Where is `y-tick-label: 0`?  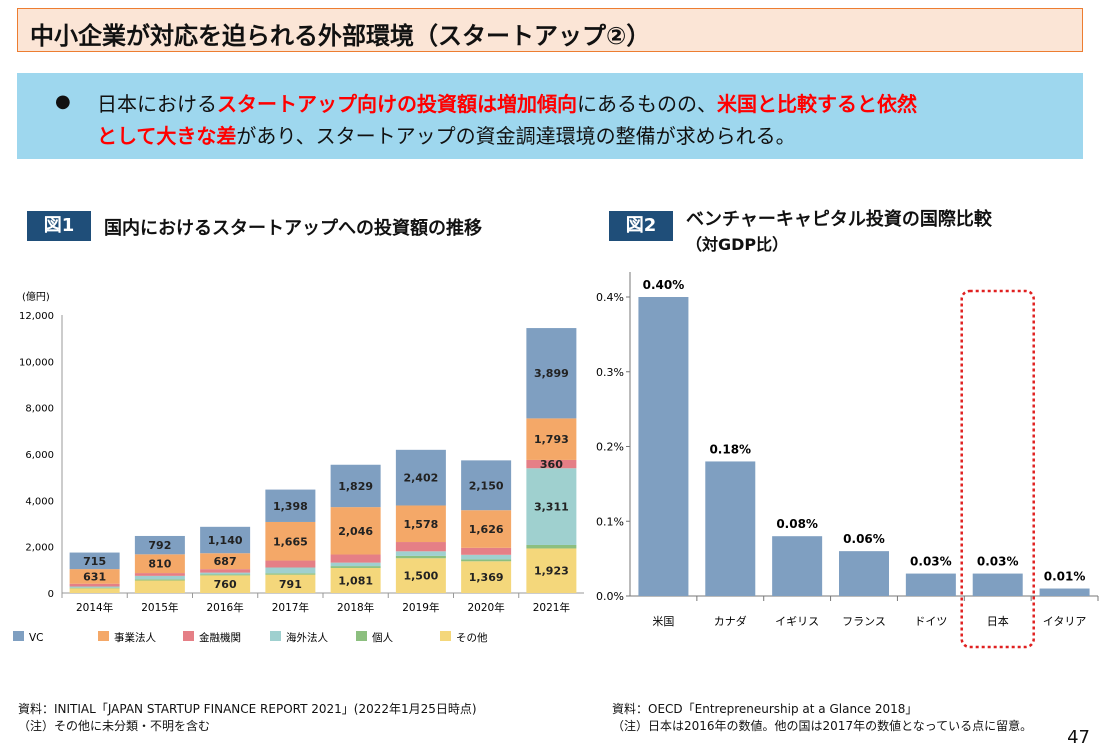
y-tick-label: 0 is located at coordinates (51, 594).